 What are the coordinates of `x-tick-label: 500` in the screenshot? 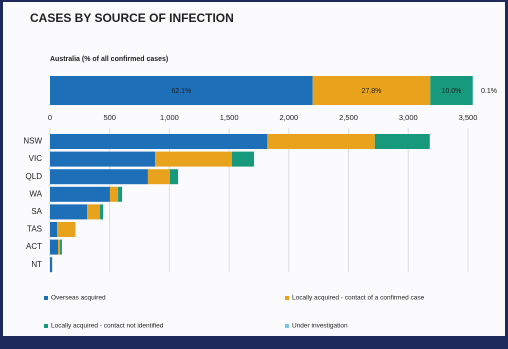 It's located at (109, 117).